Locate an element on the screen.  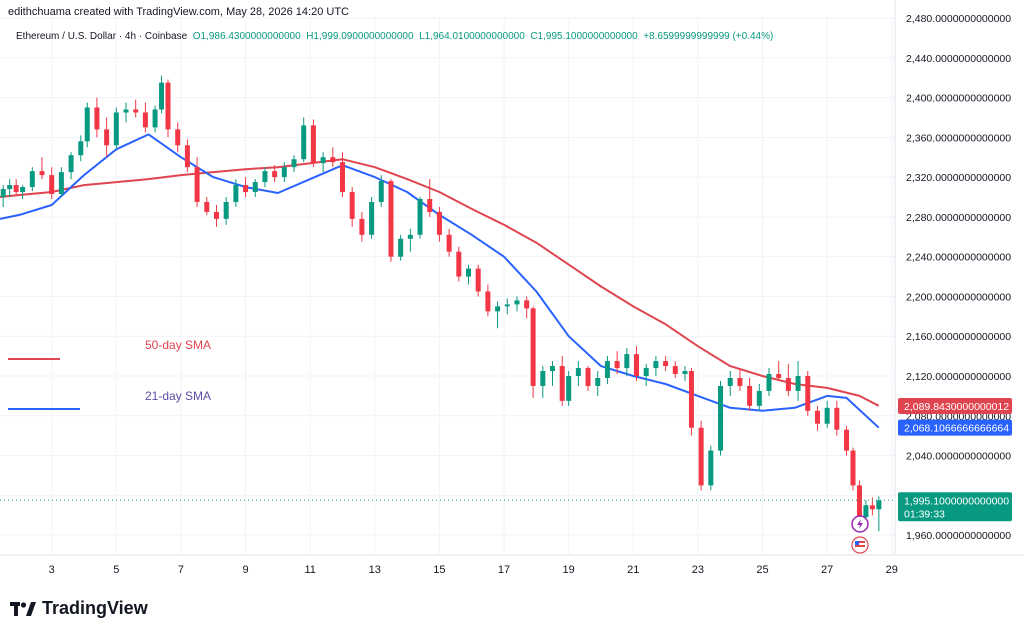
sma50-price-tag: 2,089.8430000000012 is located at coordinates (955, 405).